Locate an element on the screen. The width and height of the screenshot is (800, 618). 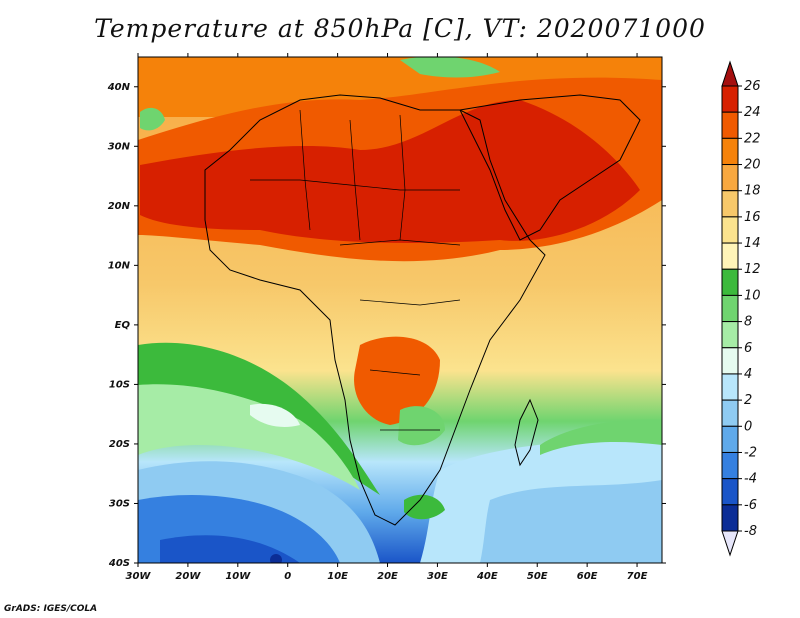
lon-label: 10W is located at coordinates (238, 576).